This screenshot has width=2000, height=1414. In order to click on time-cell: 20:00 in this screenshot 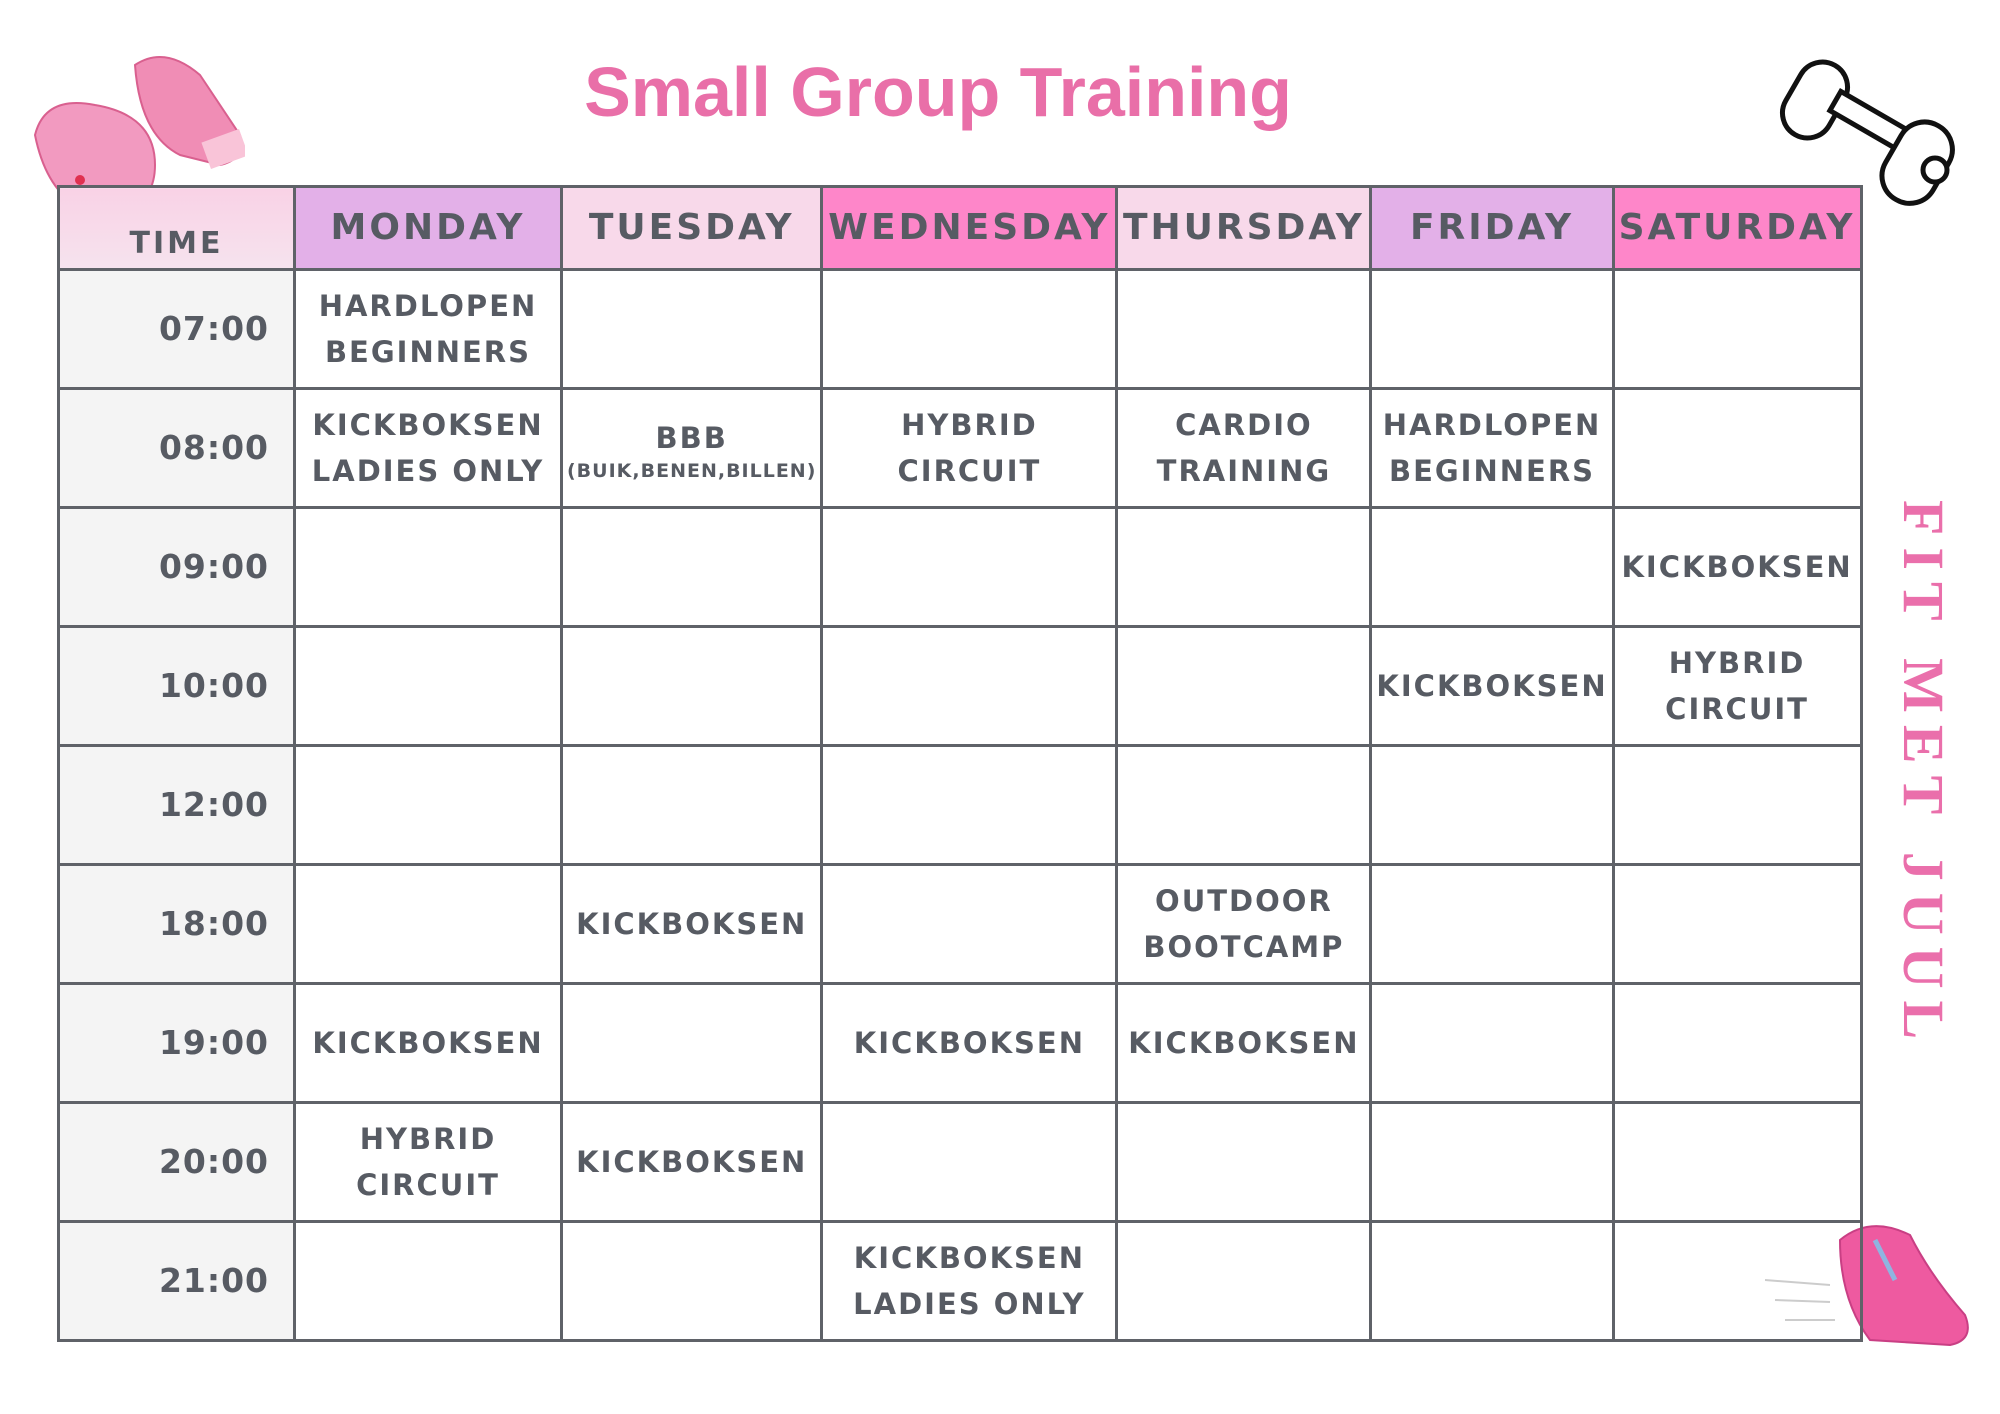, I will do `click(176, 1162)`.